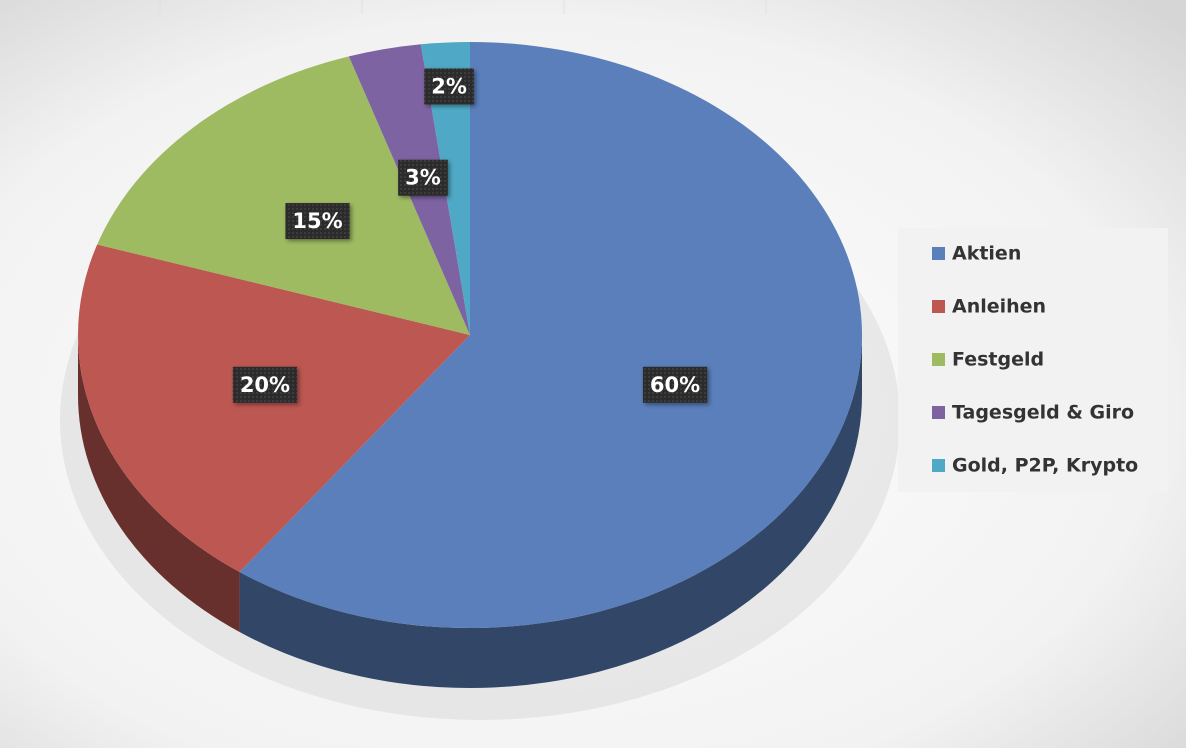  I want to click on data-label: 60%, so click(675, 384).